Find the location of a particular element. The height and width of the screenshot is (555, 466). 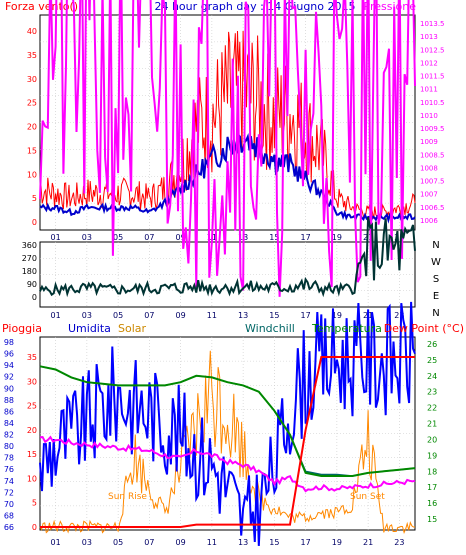

humidity-tick-label: 94 is located at coordinates (9, 365).